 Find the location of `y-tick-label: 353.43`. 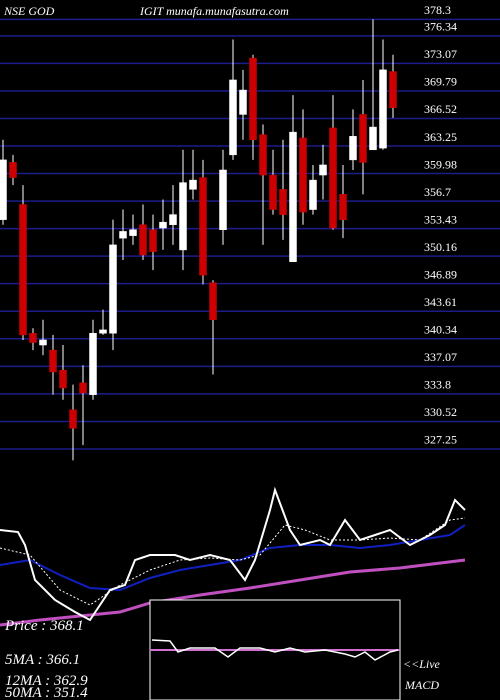

y-tick-label: 353.43 is located at coordinates (440, 219).